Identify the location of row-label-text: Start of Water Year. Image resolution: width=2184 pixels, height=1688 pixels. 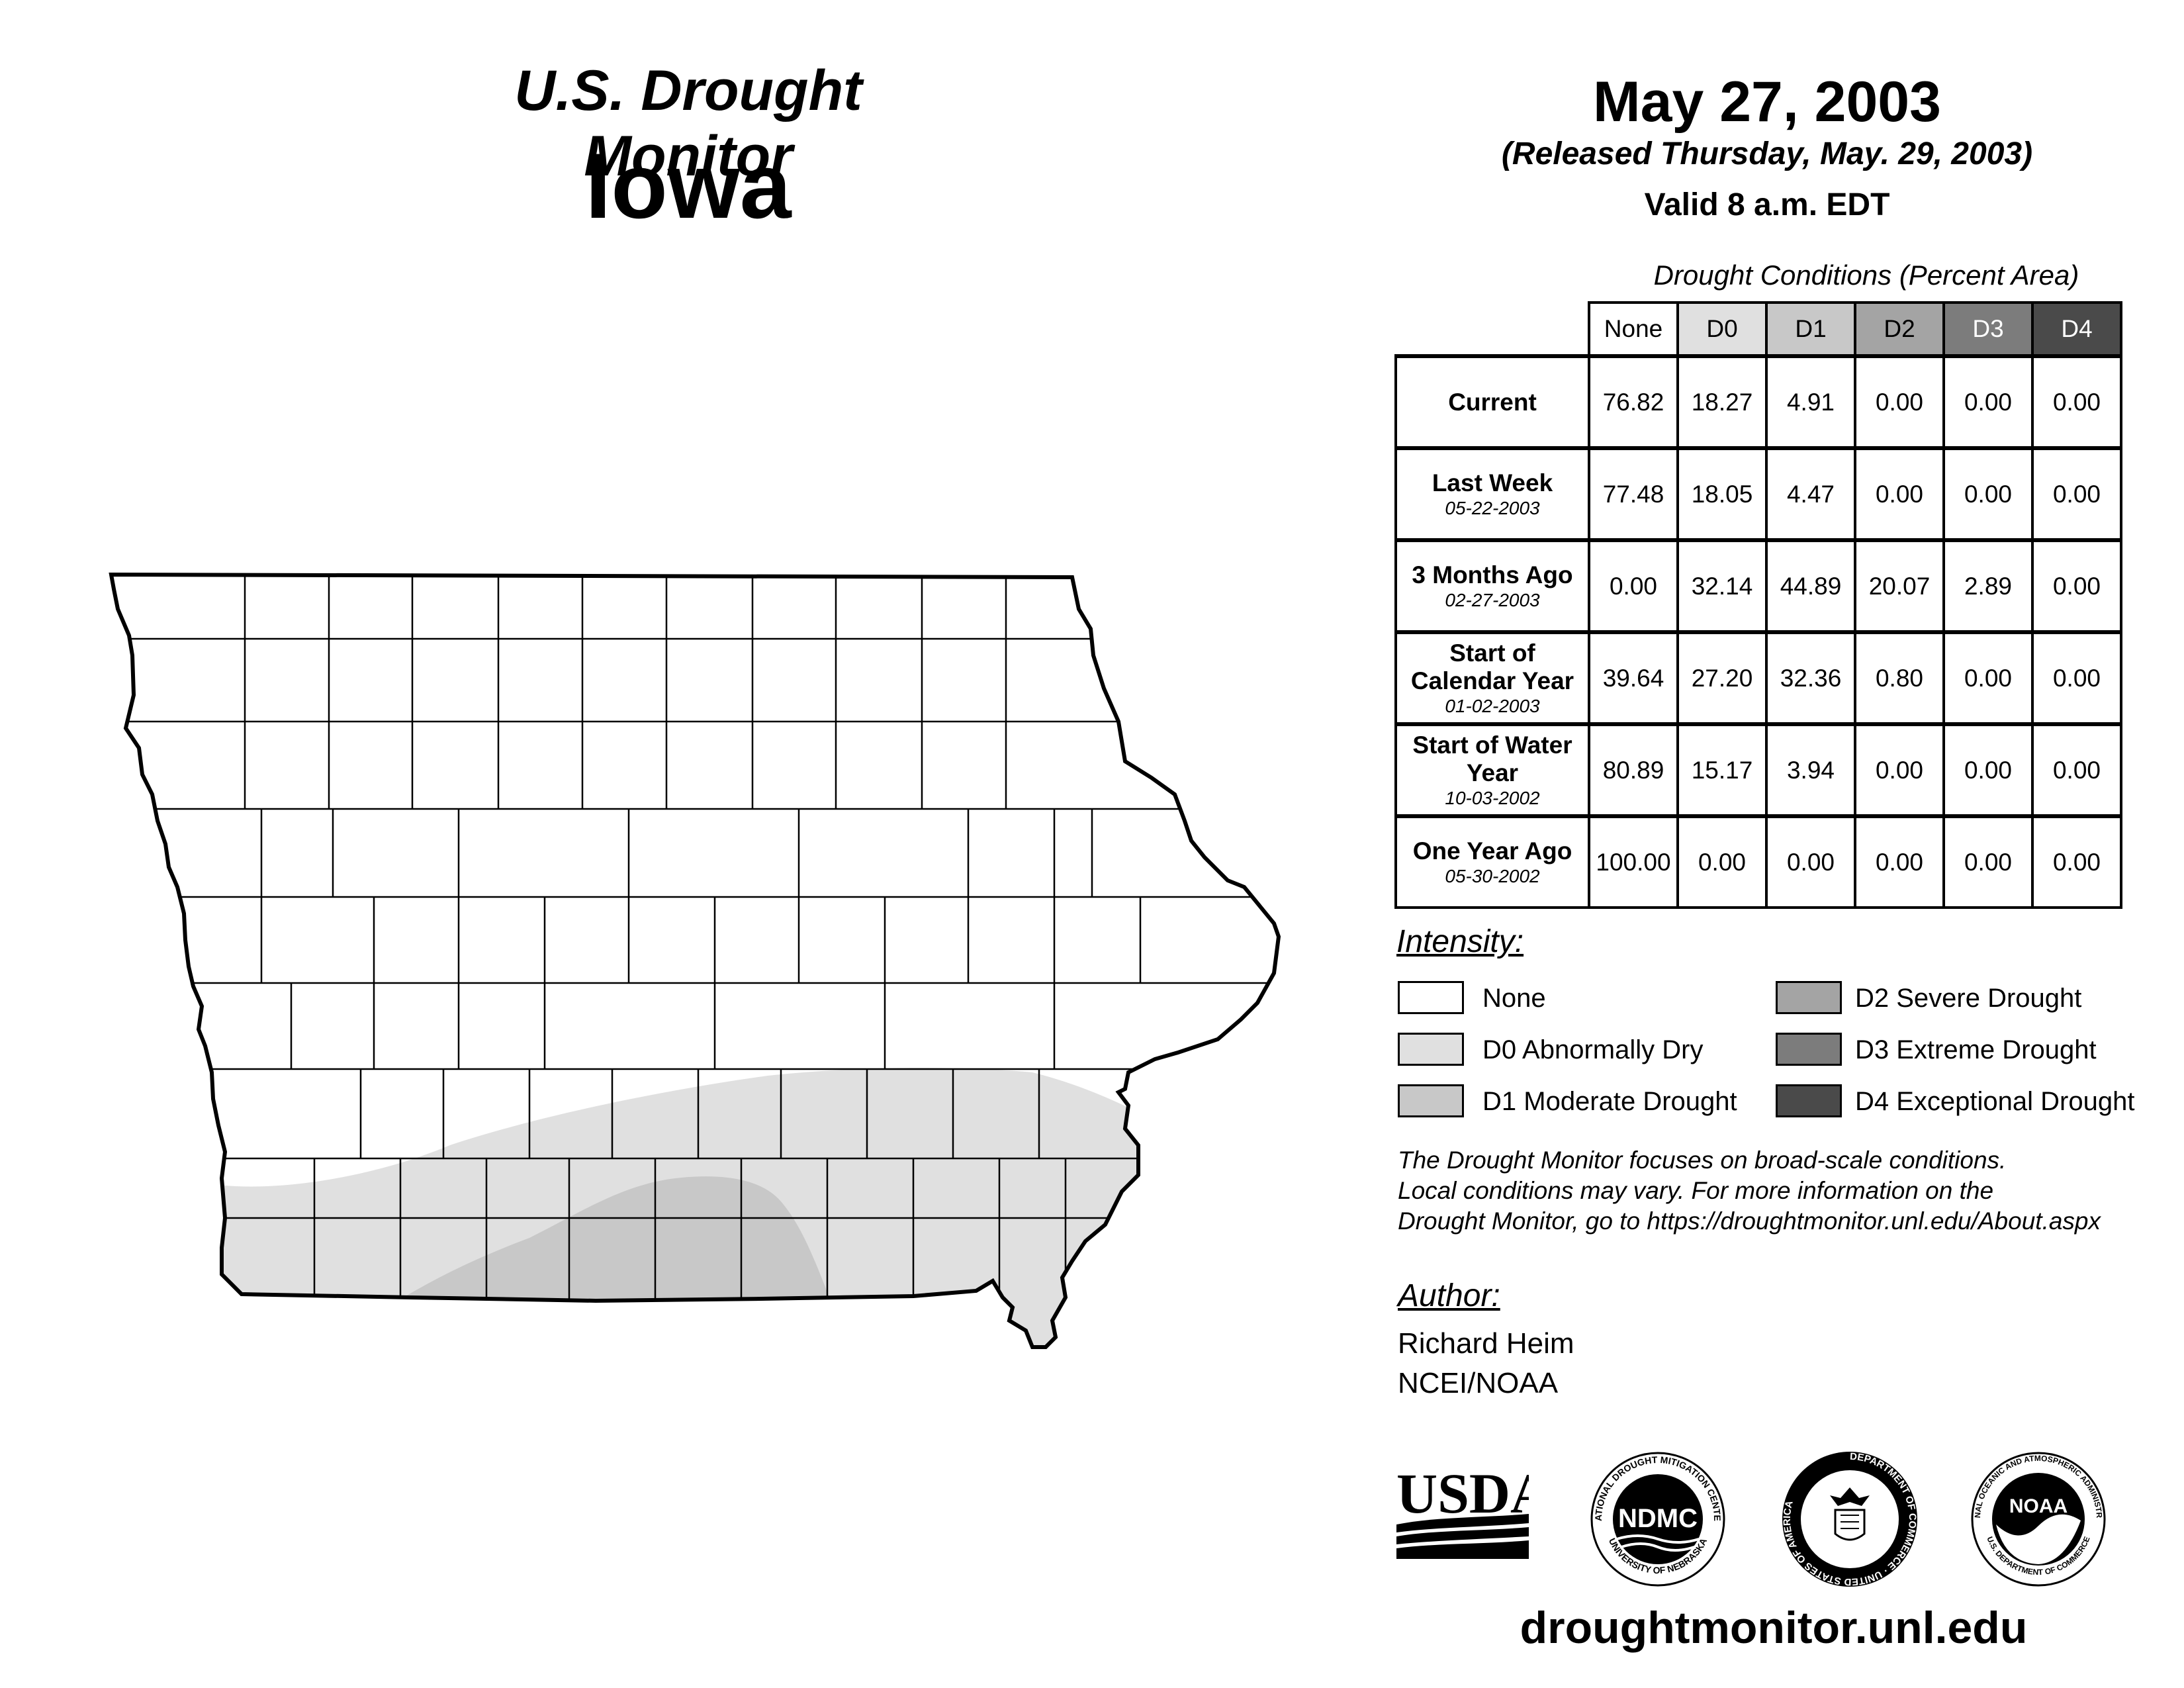
(1492, 758).